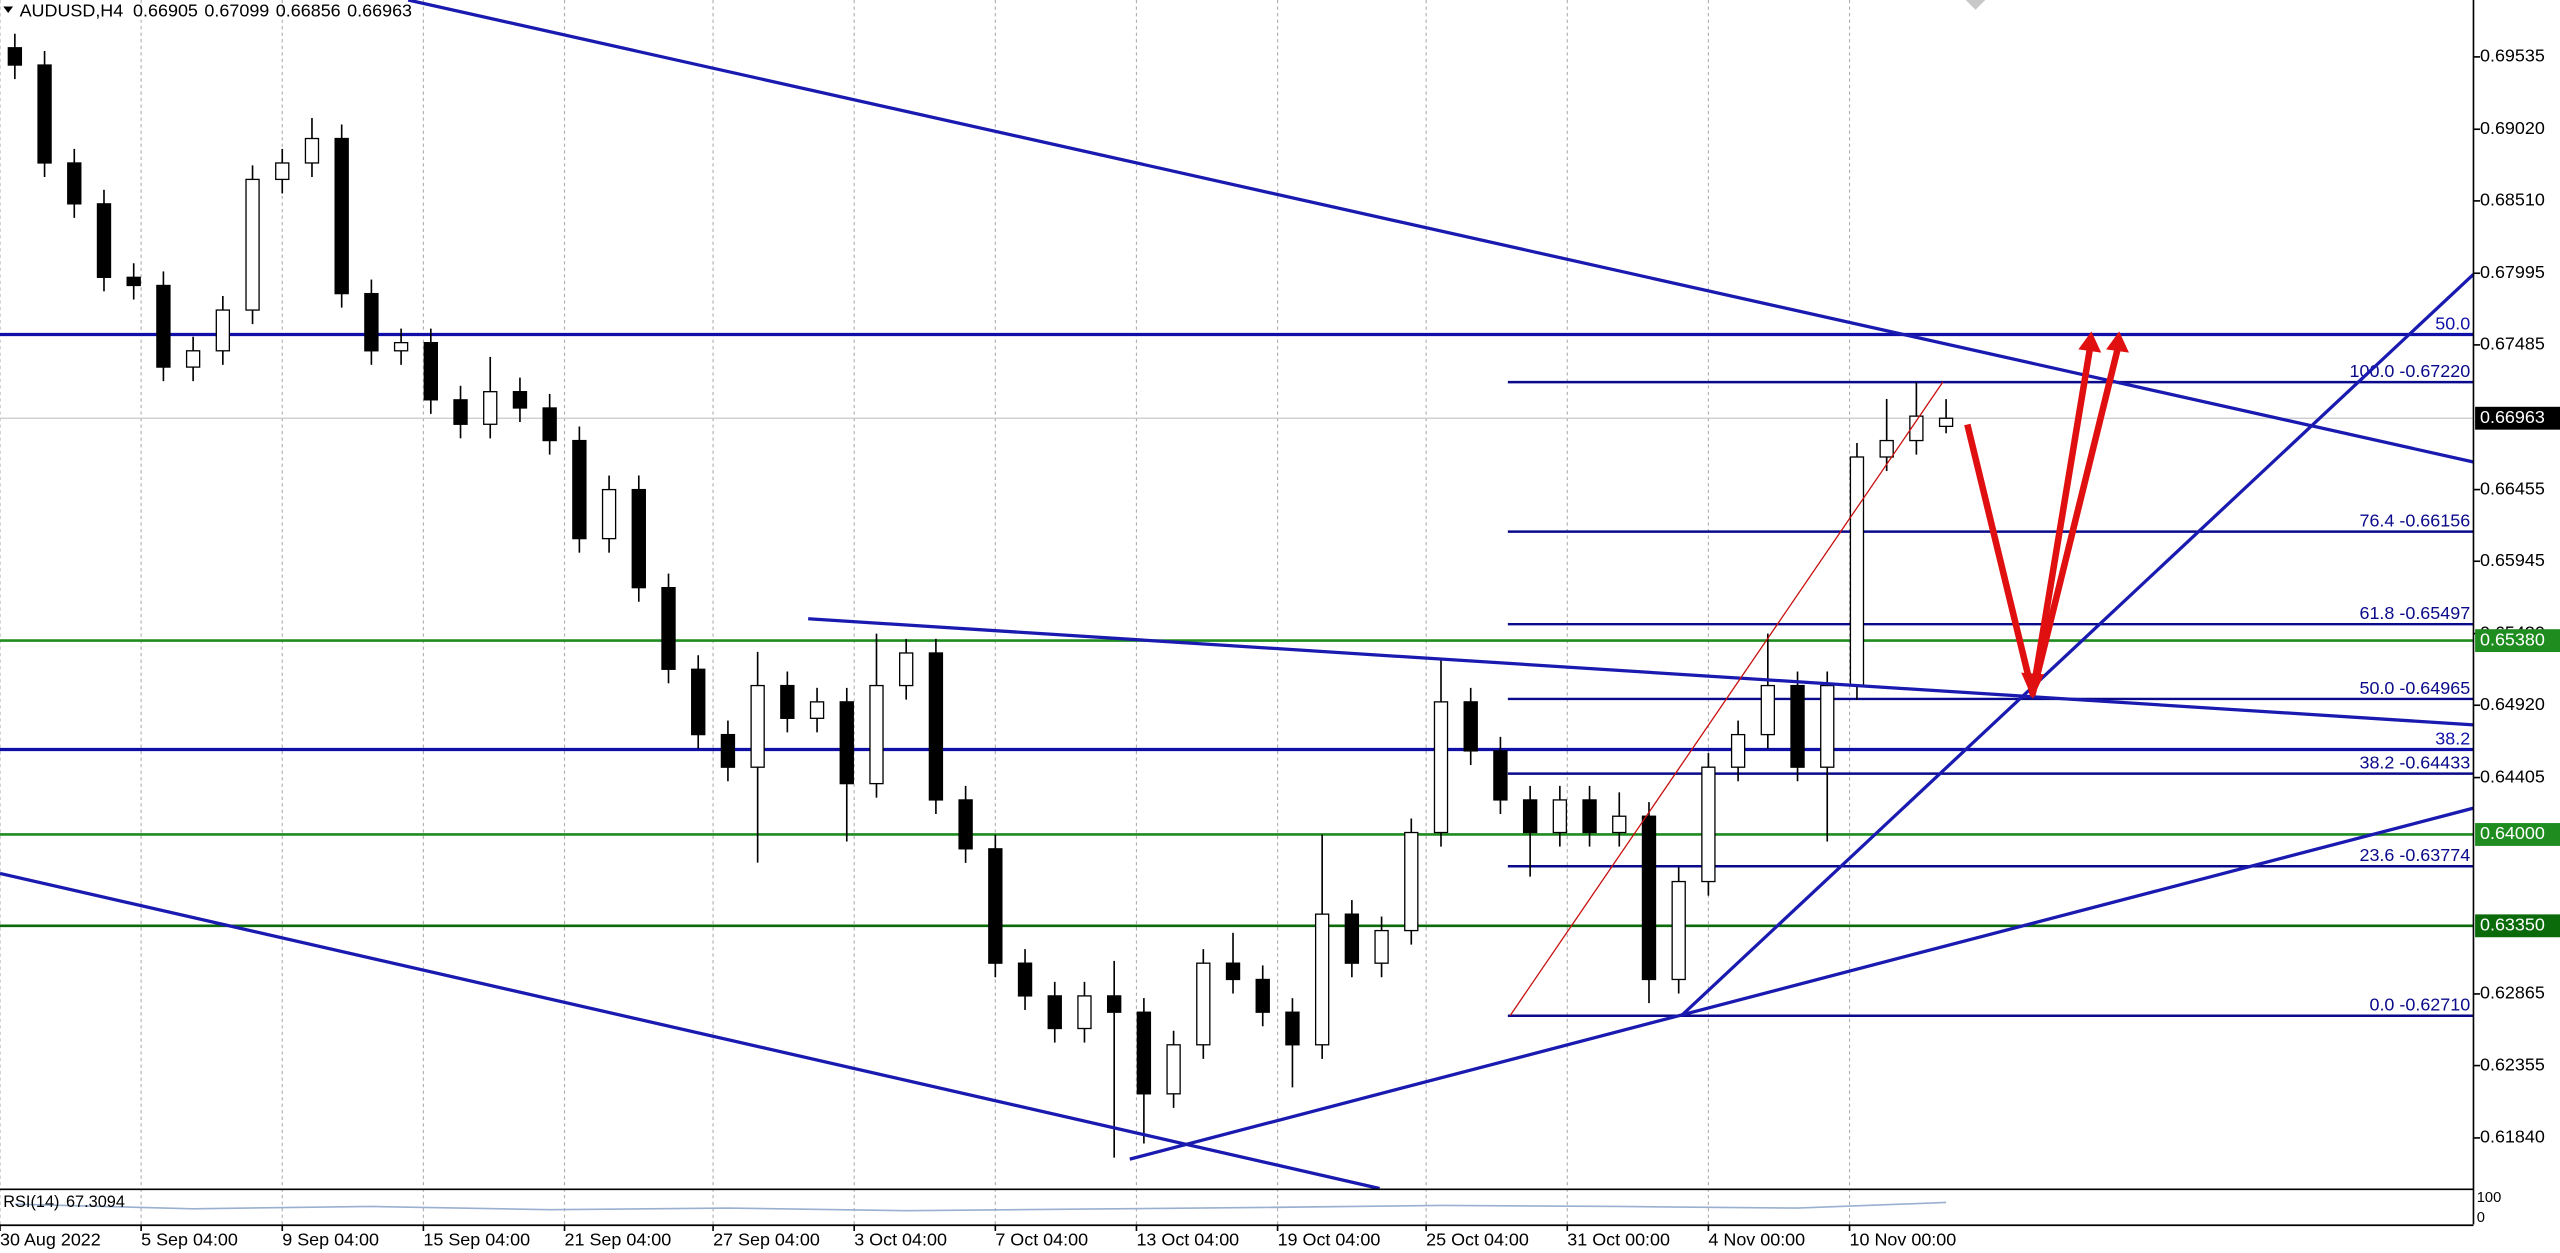 This screenshot has height=1253, width=2560. What do you see at coordinates (2419, 1005) in the screenshot?
I see `fib-label: 0.0 -0.62710` at bounding box center [2419, 1005].